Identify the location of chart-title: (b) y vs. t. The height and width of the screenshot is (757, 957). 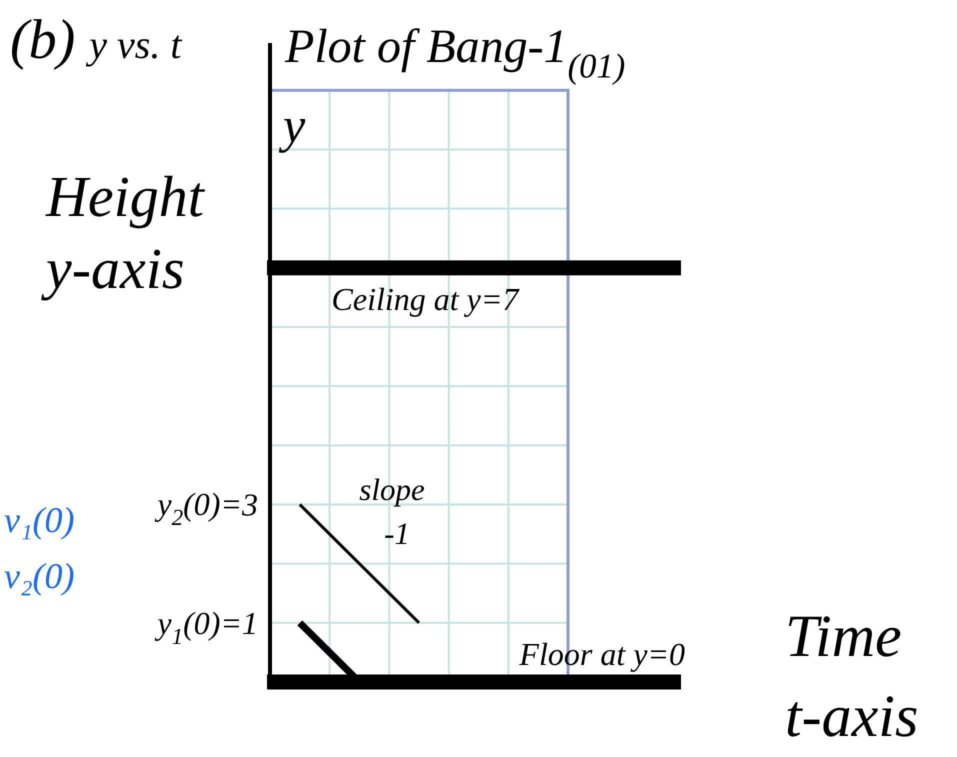
(96, 40).